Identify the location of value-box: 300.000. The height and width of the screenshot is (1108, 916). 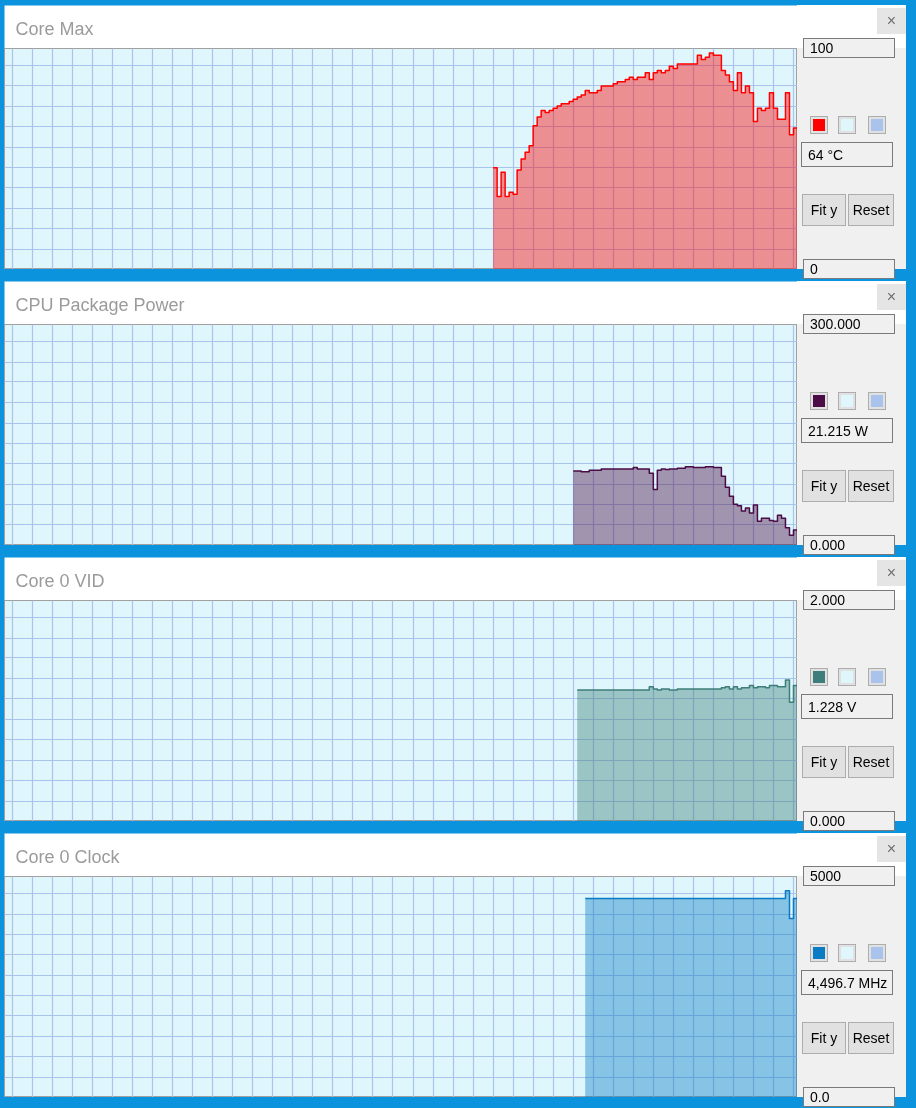
(849, 324).